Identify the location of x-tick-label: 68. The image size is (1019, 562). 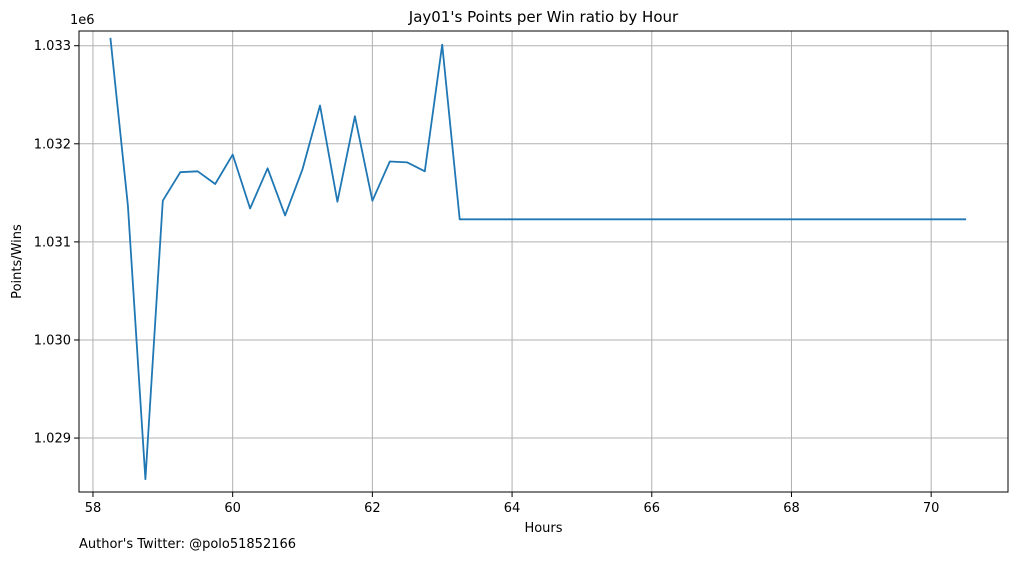
(791, 508).